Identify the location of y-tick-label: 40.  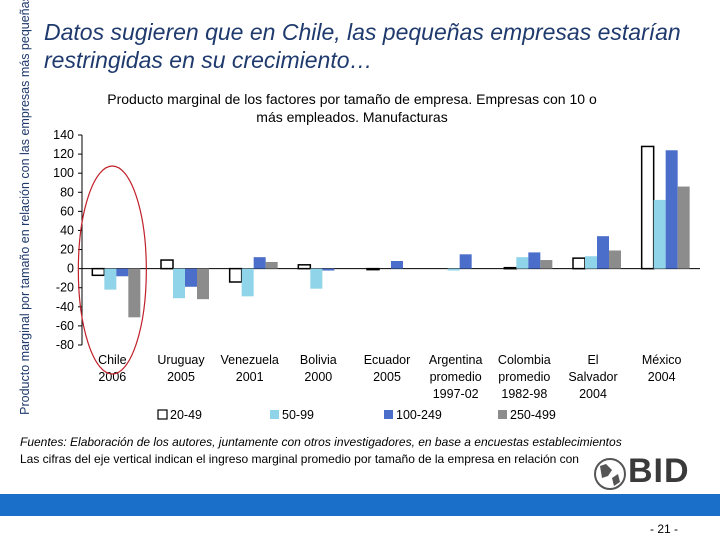
(67, 230).